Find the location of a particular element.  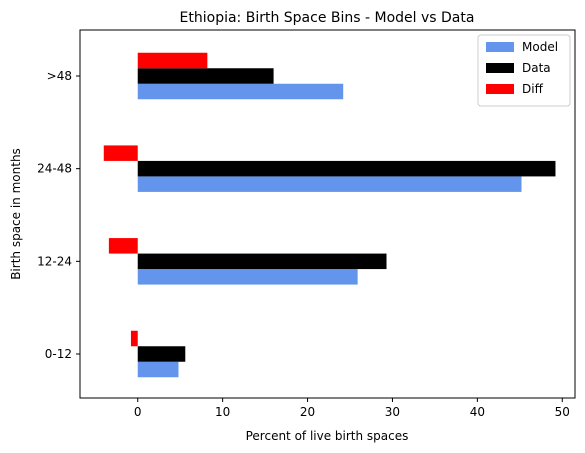

legend: Model Data Diff is located at coordinates (524, 70).